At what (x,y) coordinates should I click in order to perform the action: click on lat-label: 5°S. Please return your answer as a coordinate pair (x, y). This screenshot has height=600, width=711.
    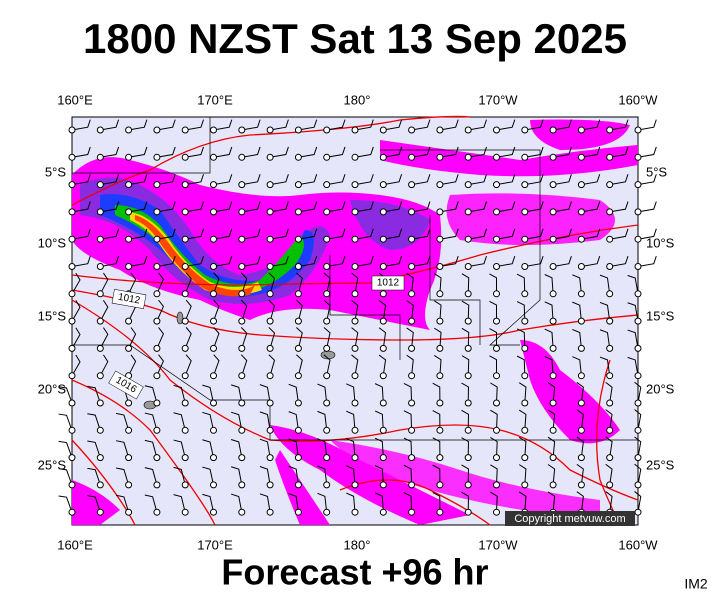
    Looking at the image, I should click on (656, 171).